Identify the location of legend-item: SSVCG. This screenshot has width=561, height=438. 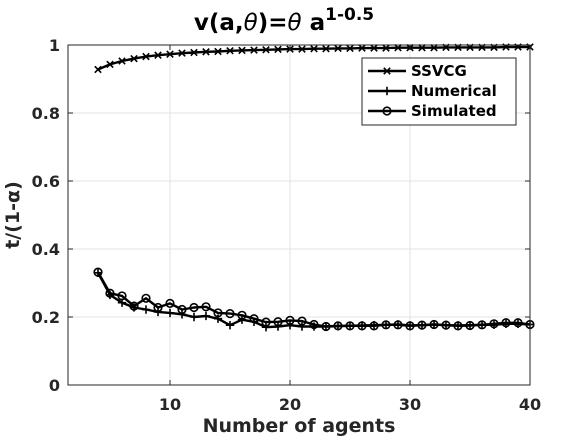
(417, 71).